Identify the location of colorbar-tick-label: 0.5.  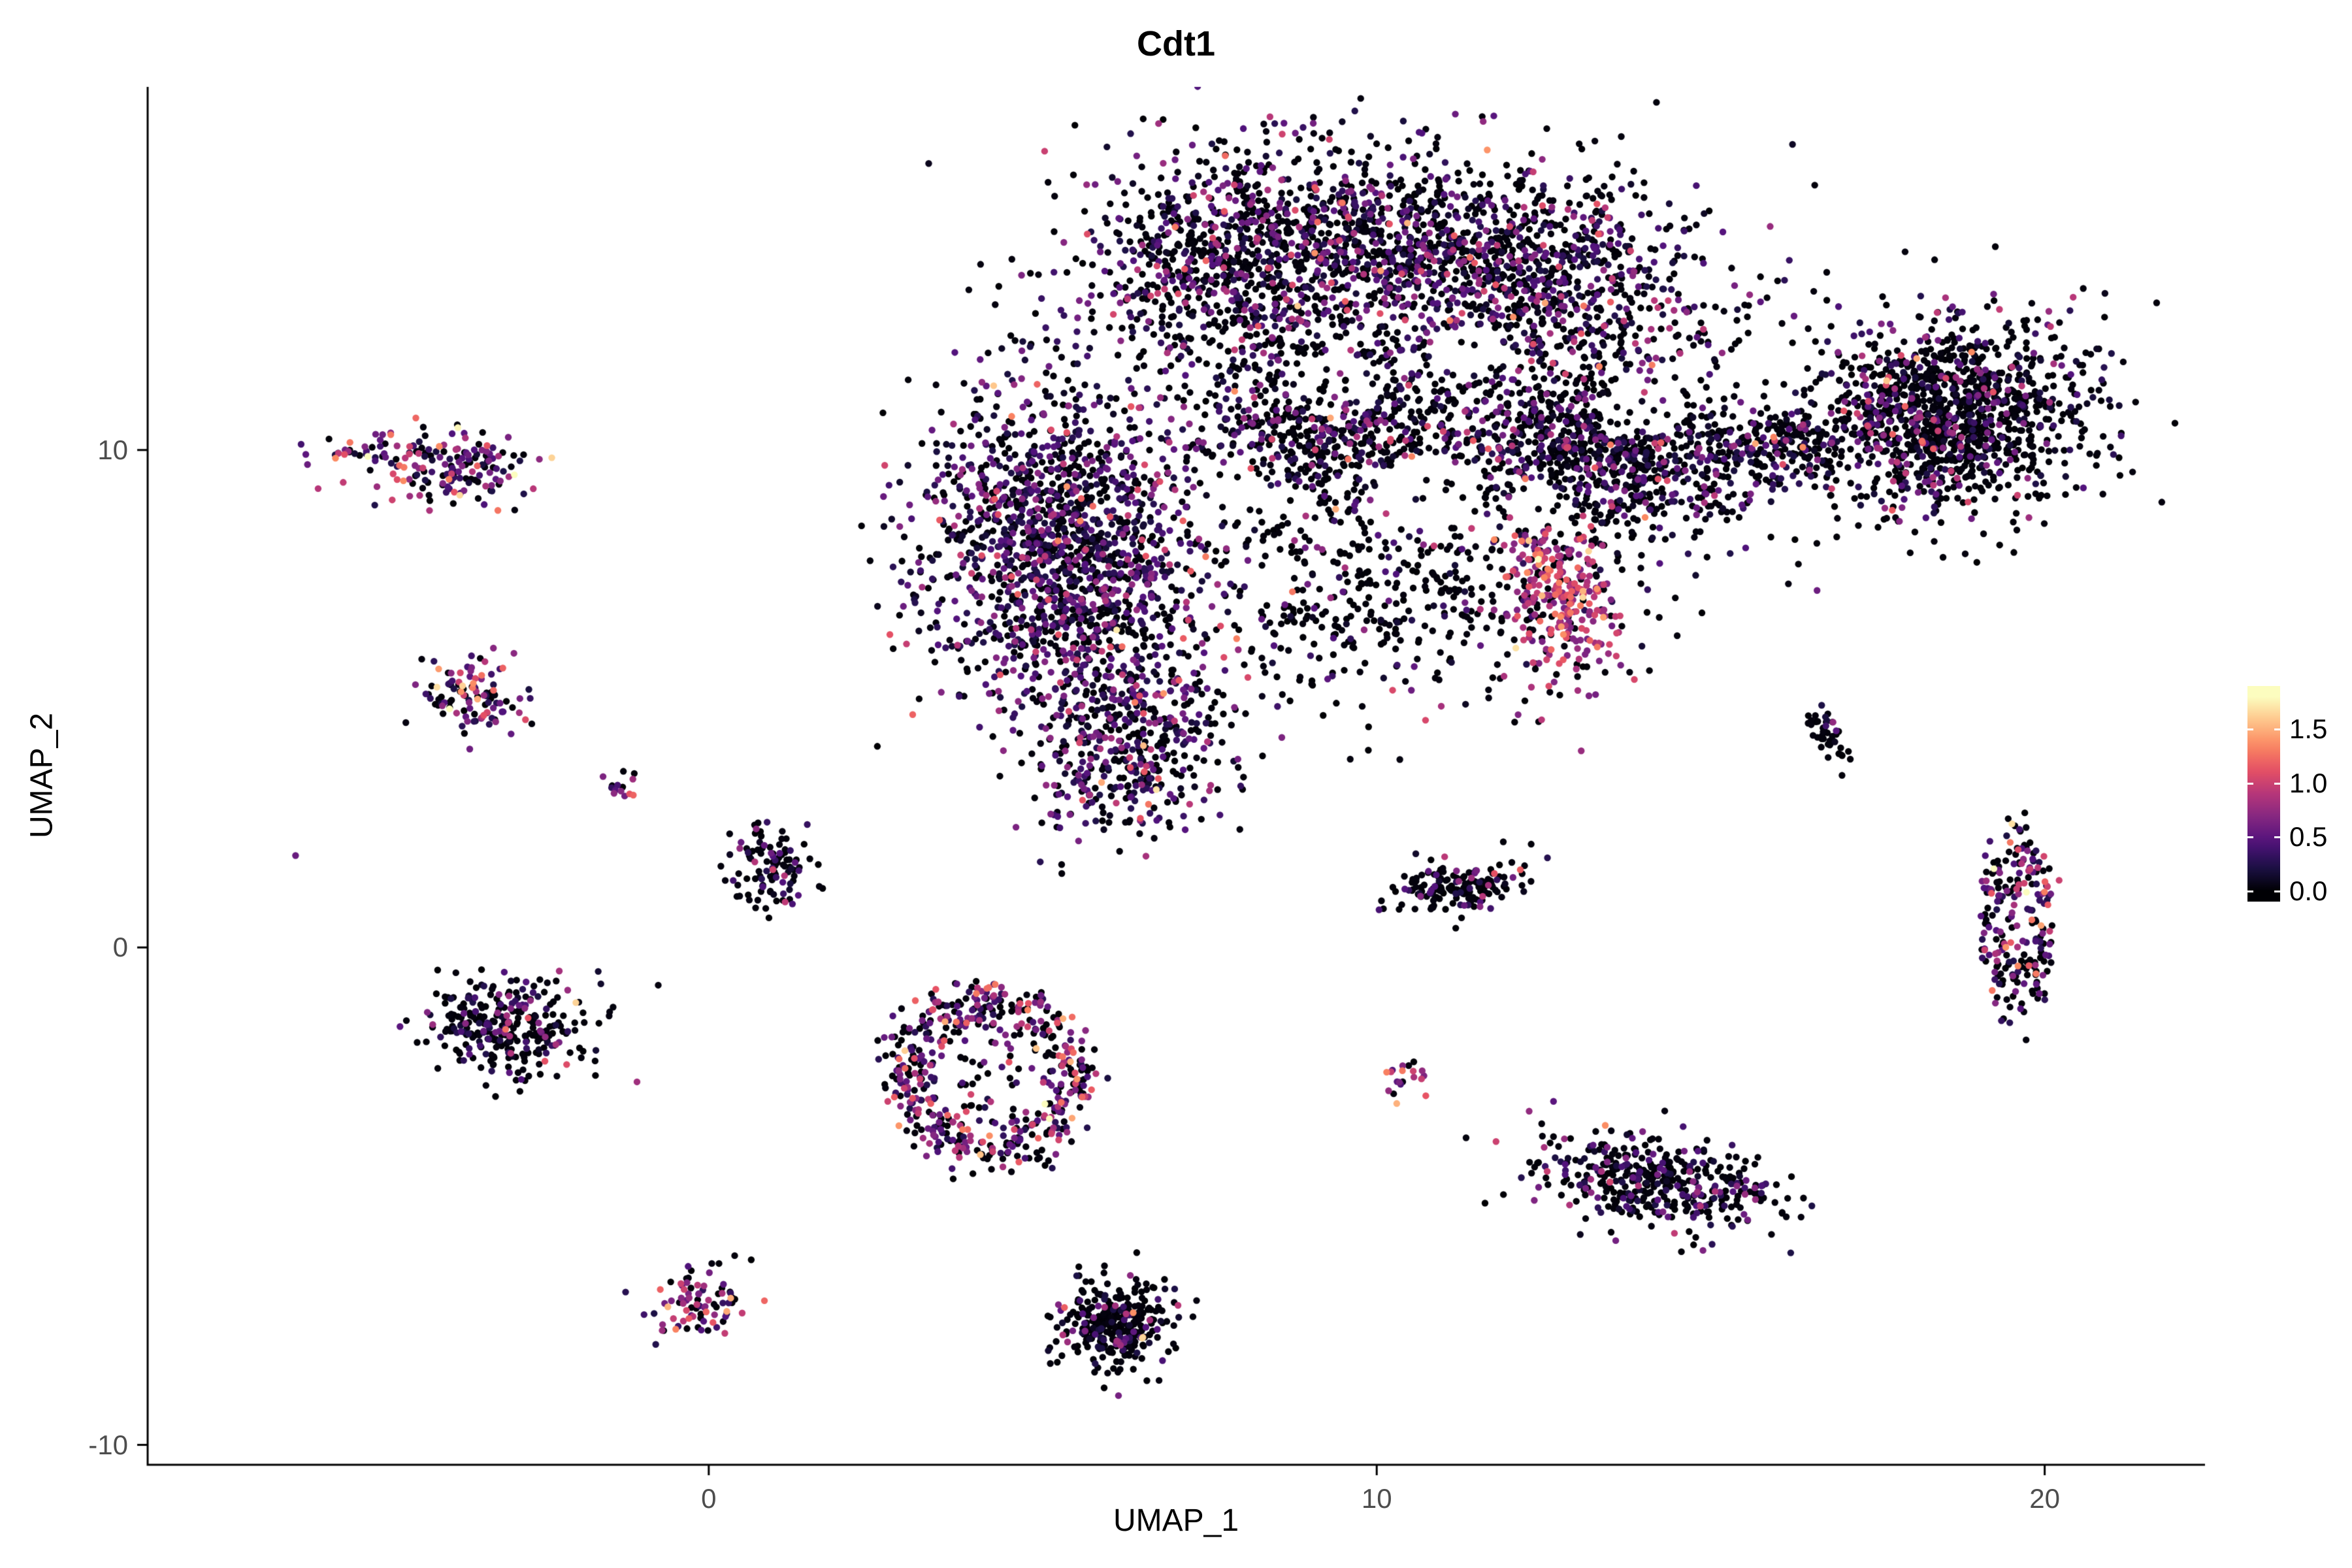
(2308, 836).